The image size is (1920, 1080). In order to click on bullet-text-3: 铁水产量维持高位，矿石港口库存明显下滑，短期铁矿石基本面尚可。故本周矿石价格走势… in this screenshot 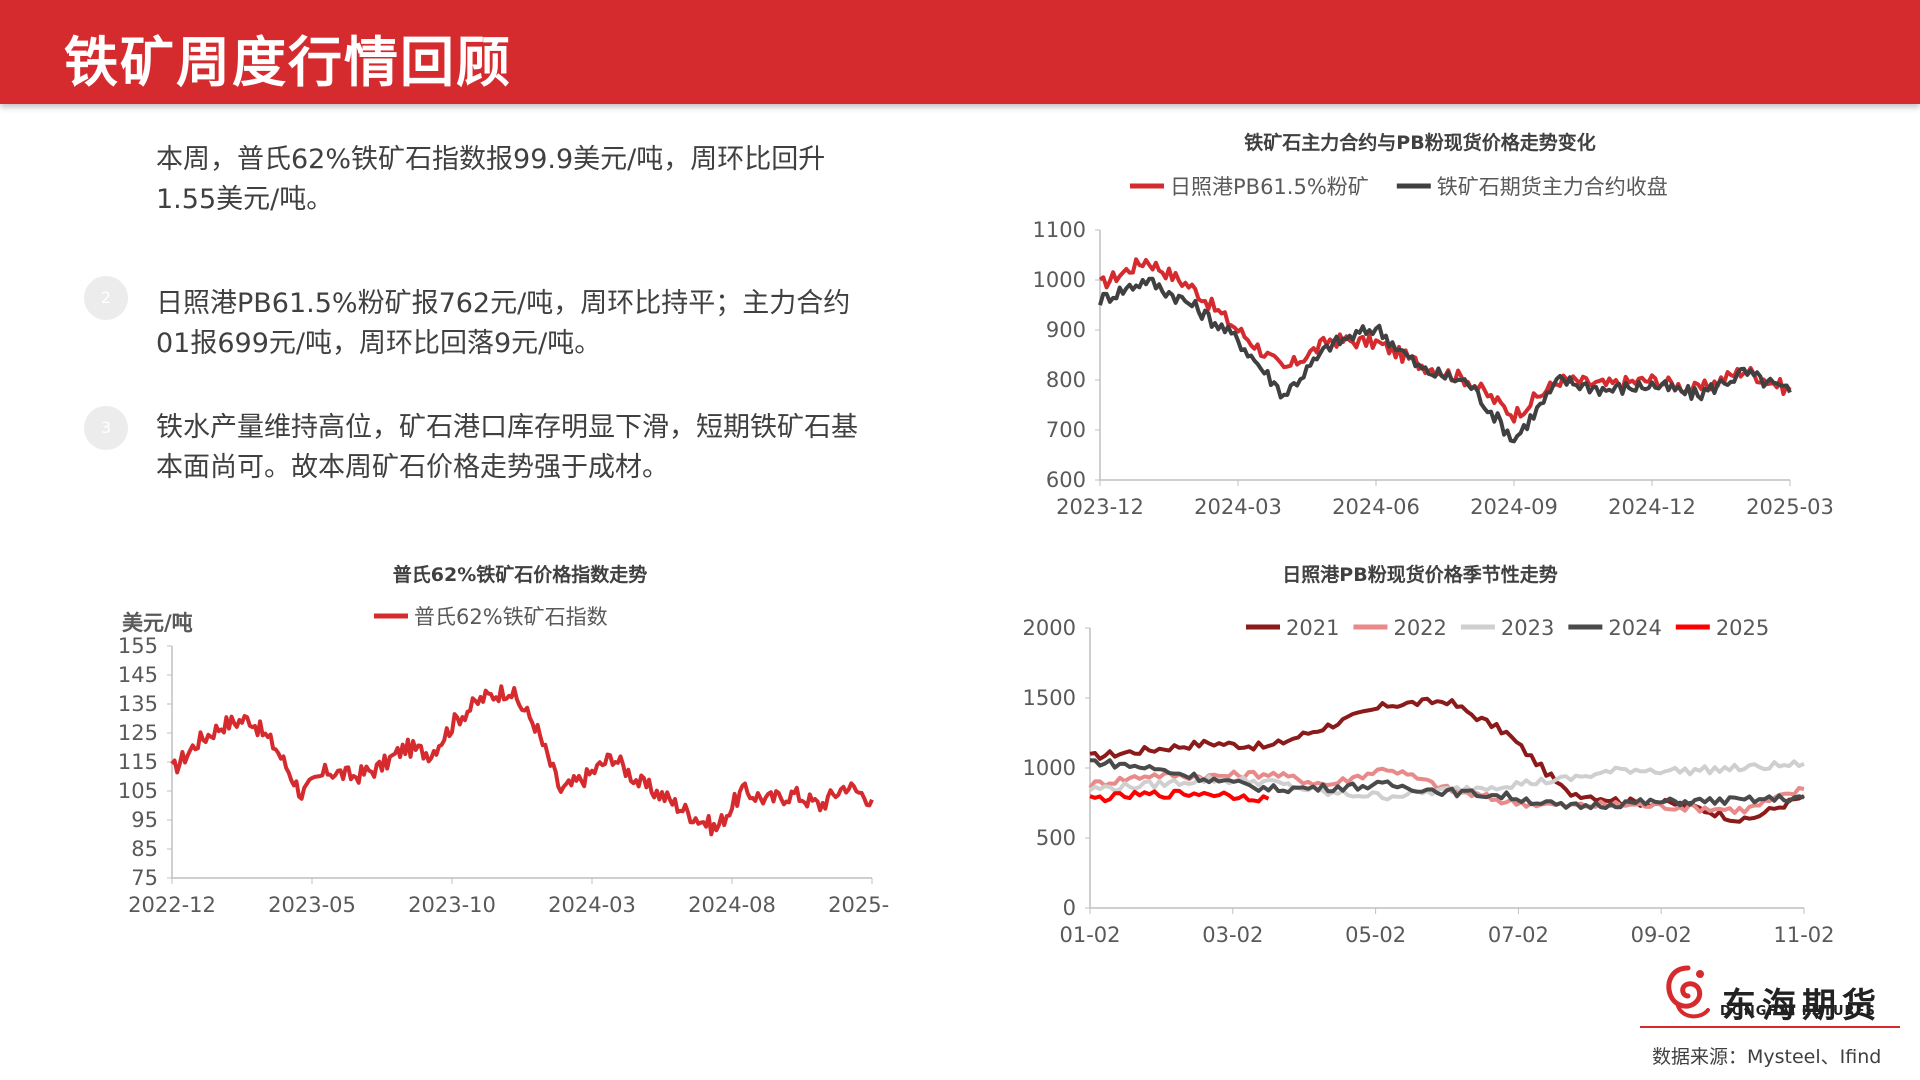, I will do `click(507, 447)`.